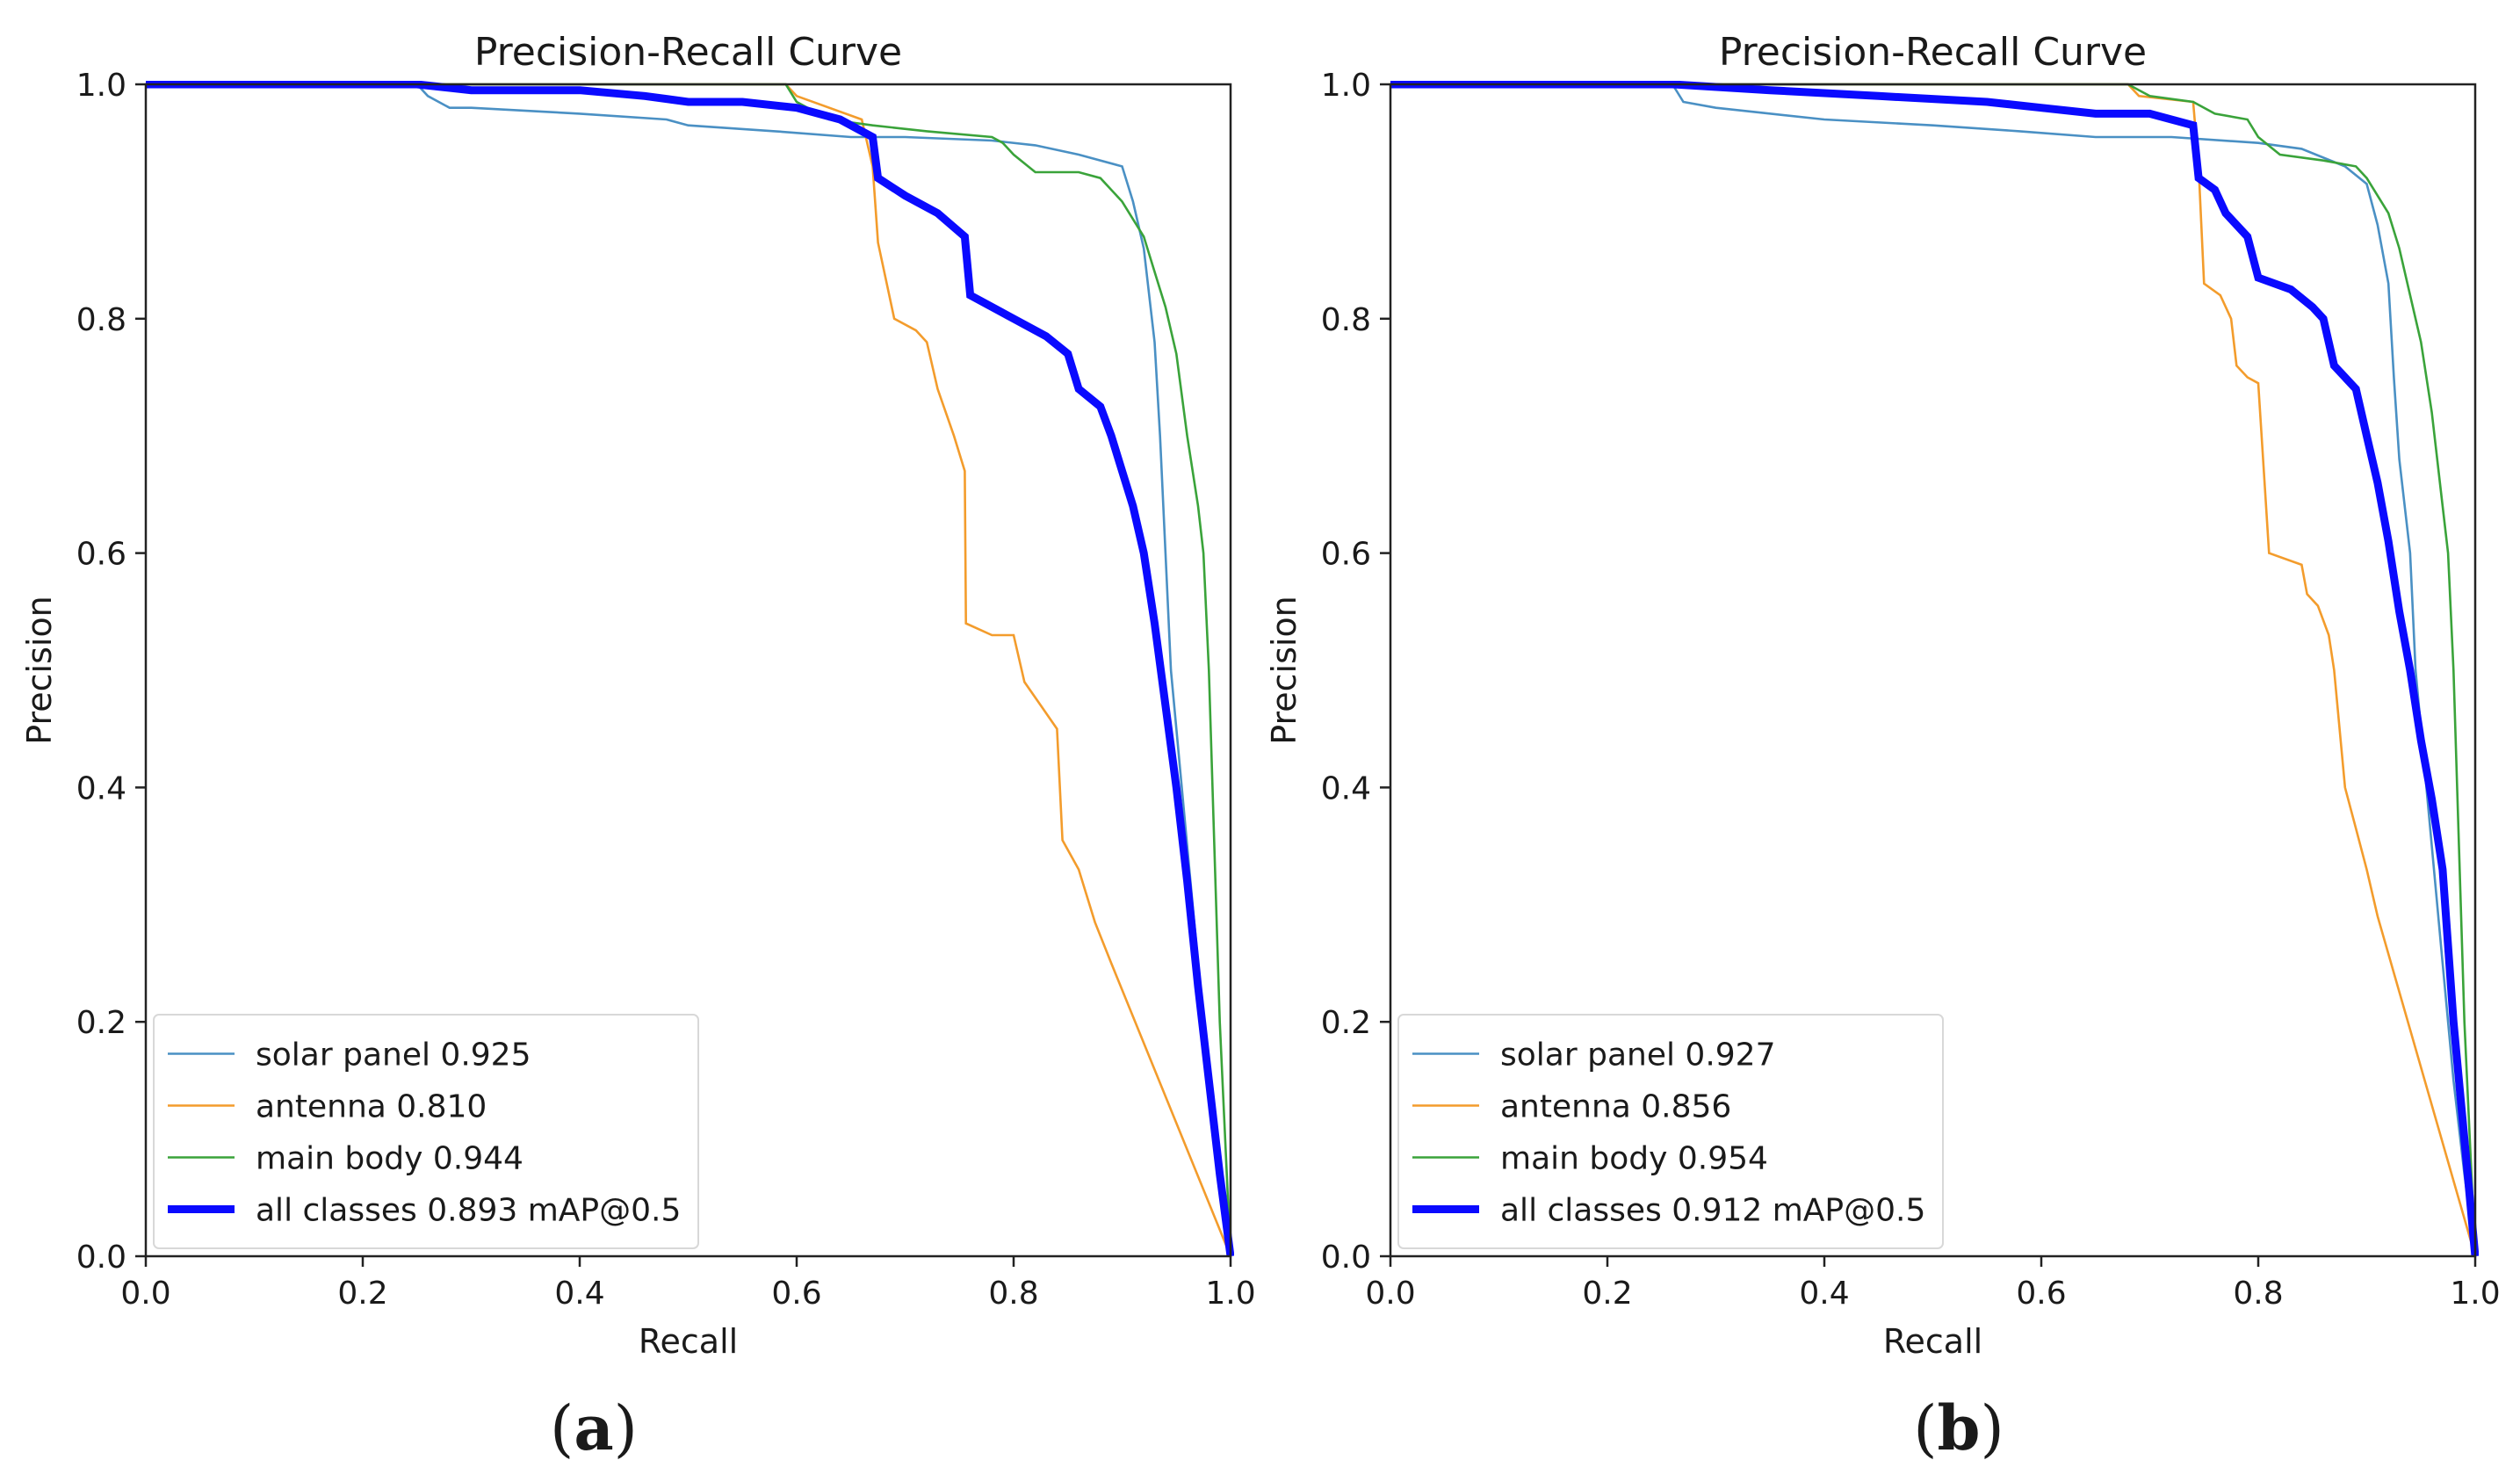 The height and width of the screenshot is (1482, 2520). Describe the element at coordinates (371, 1107) in the screenshot. I see `legend-entry-1: antenna 0.810` at that location.